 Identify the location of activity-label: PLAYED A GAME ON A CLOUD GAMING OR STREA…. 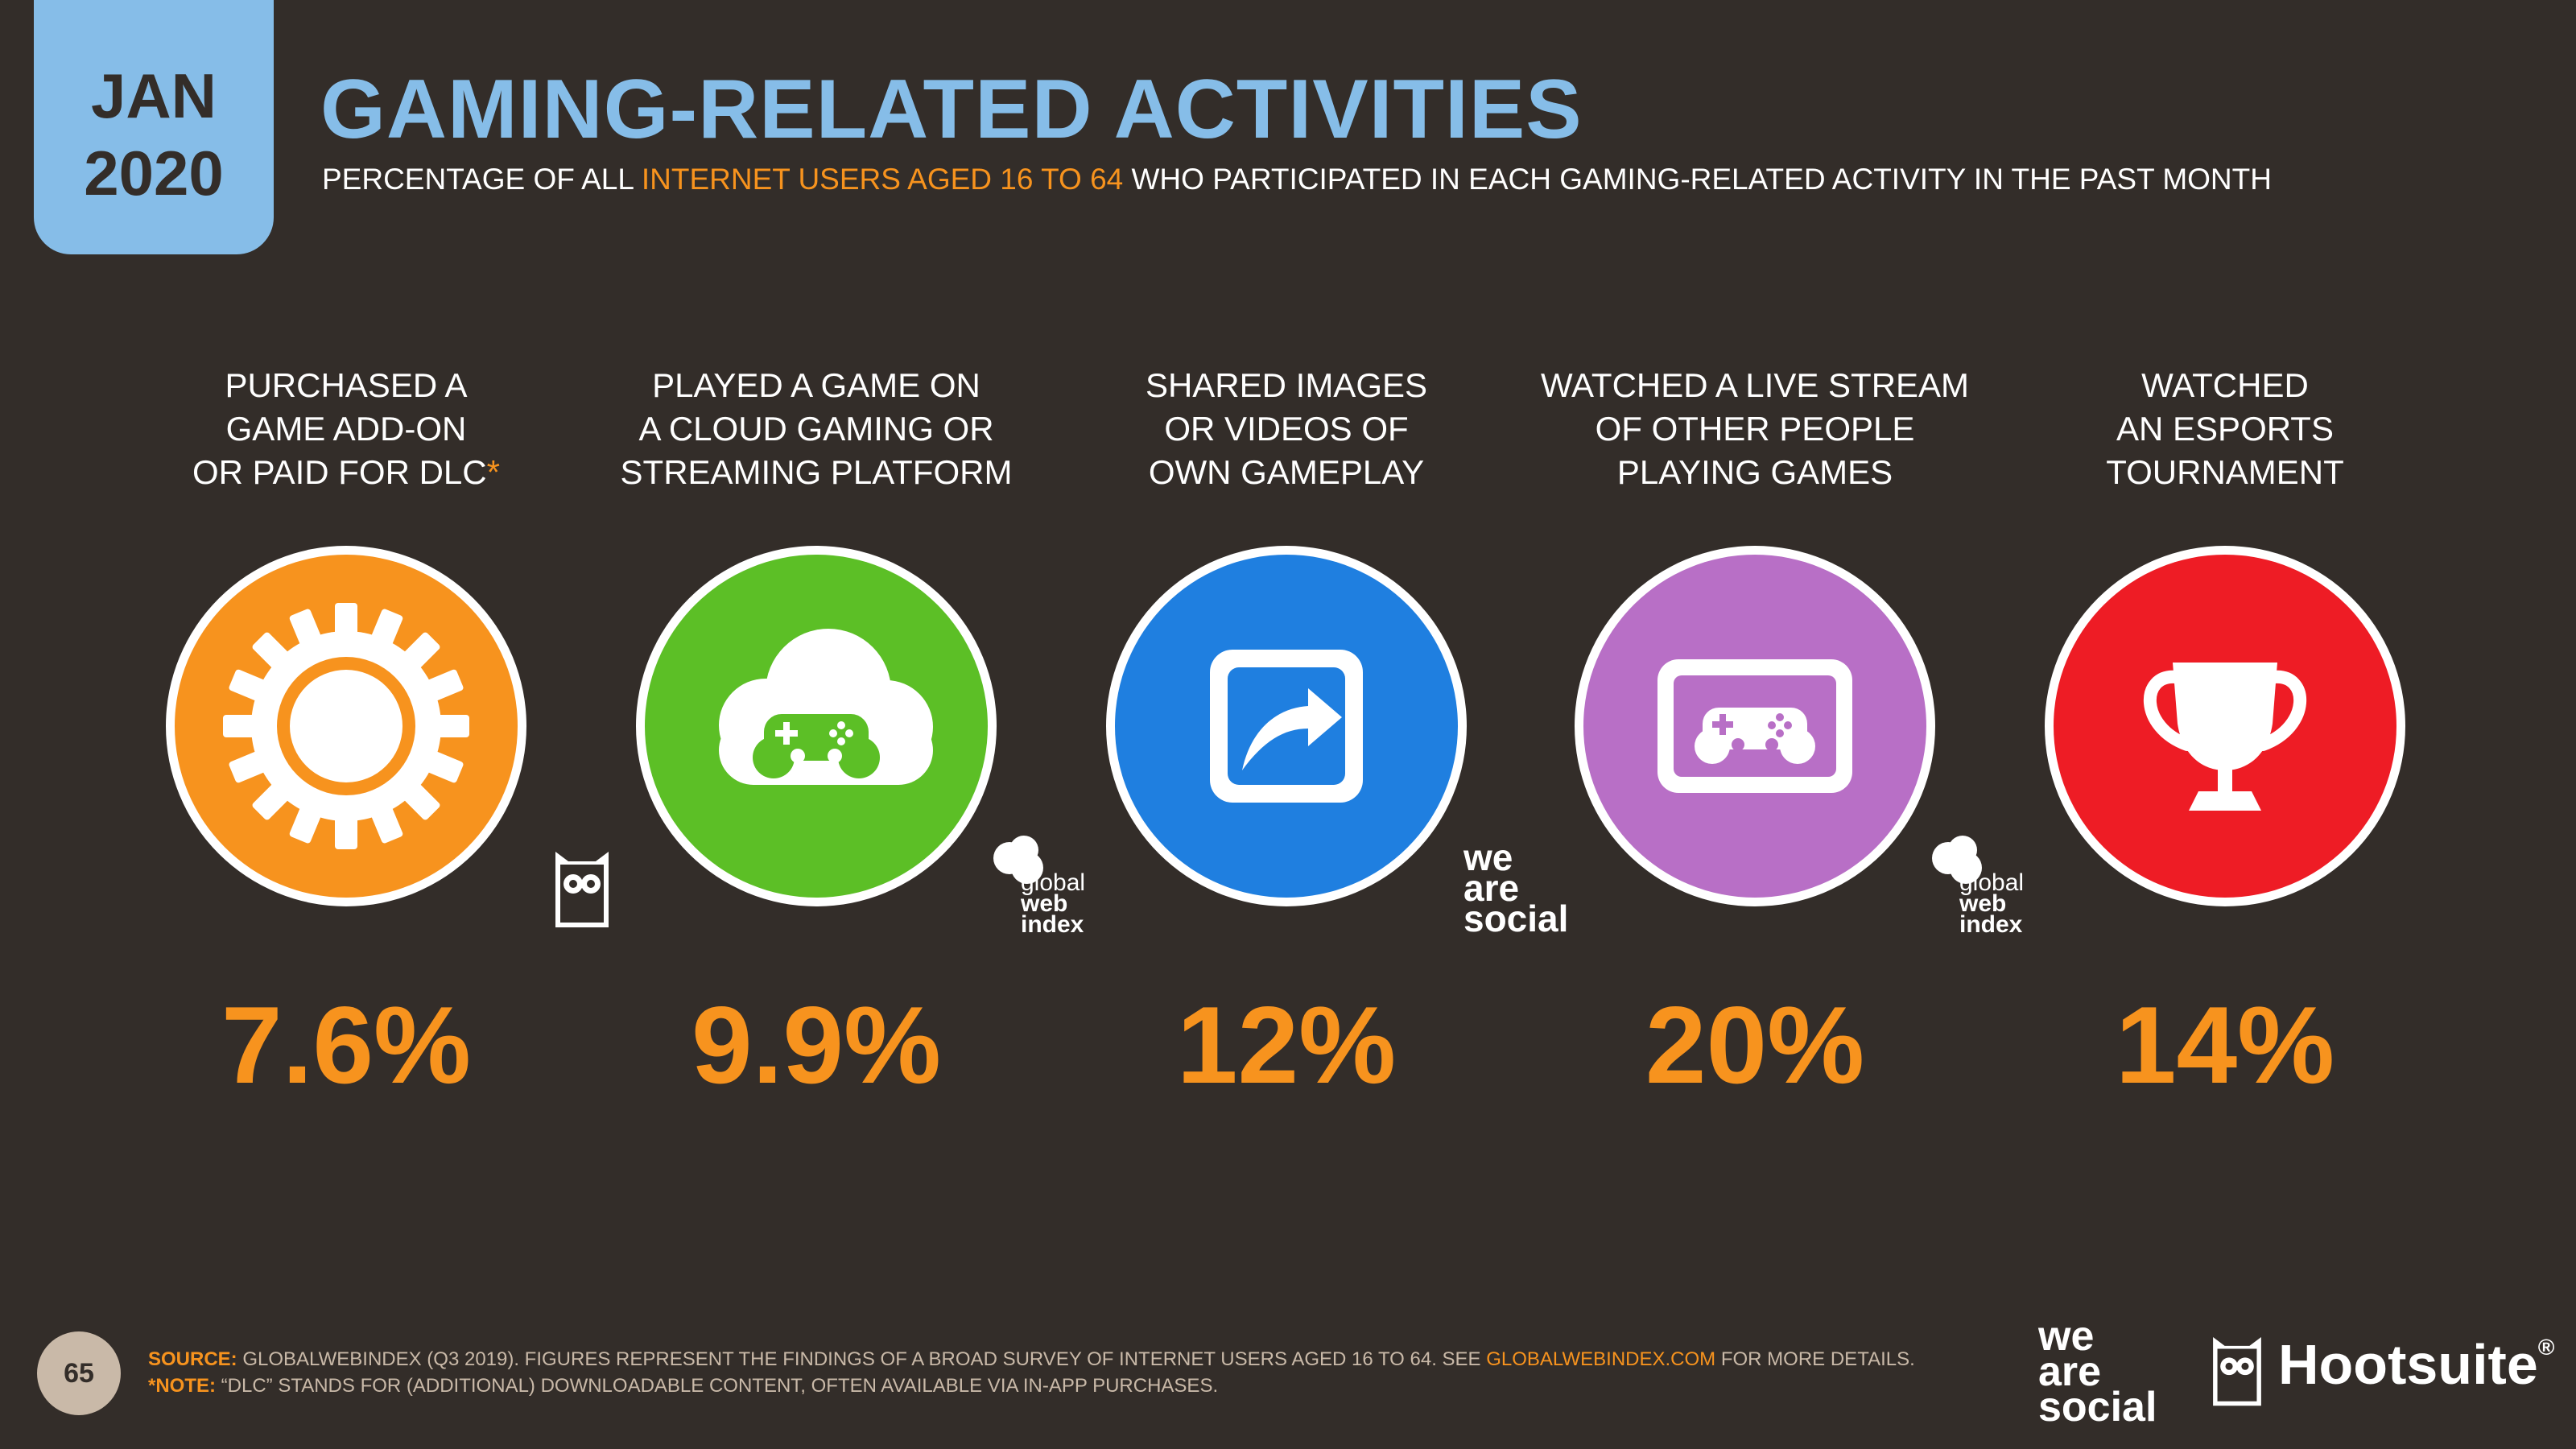
(816, 429).